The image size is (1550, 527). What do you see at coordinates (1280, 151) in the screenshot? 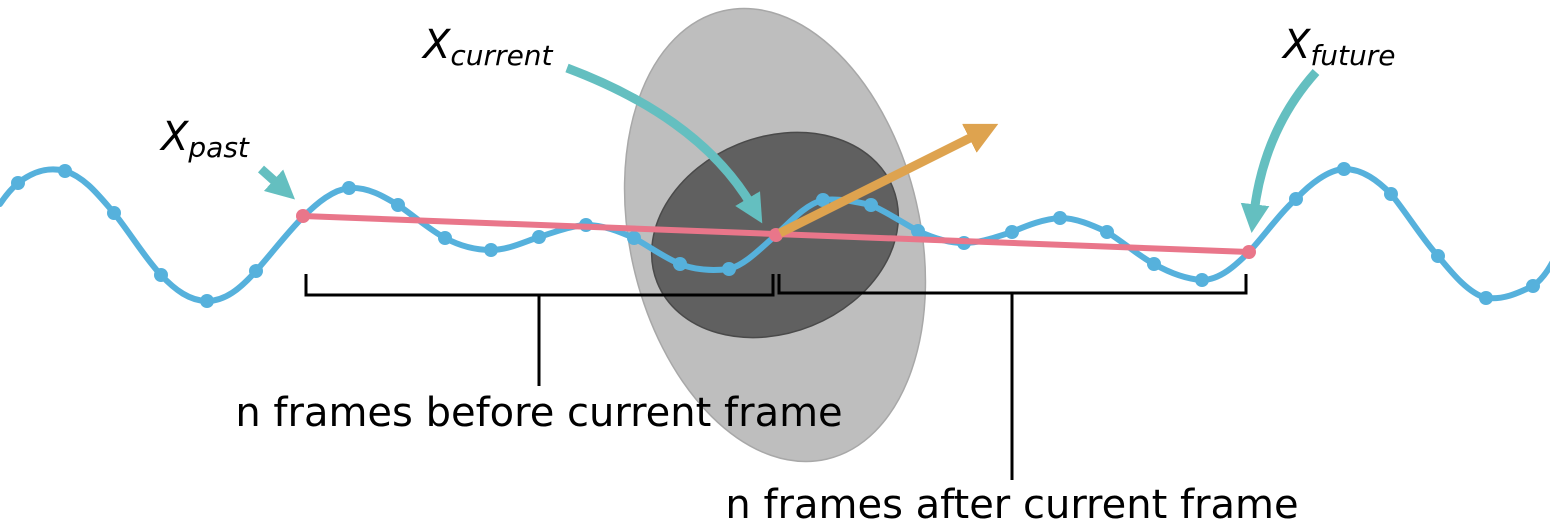
I see `future-pointer-arrow` at bounding box center [1280, 151].